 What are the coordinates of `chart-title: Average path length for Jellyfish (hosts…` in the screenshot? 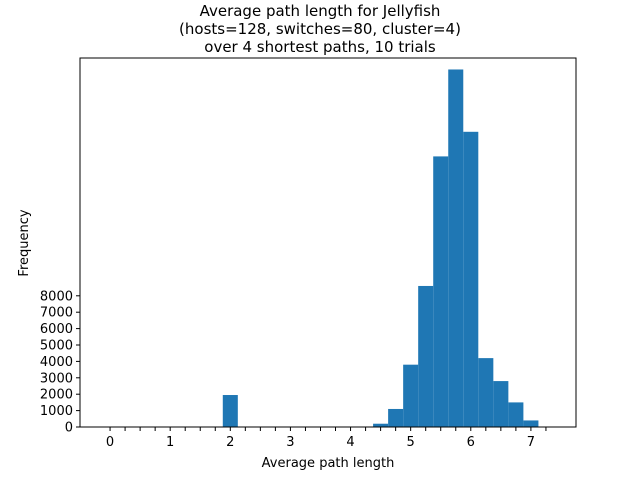 It's located at (320, 29).